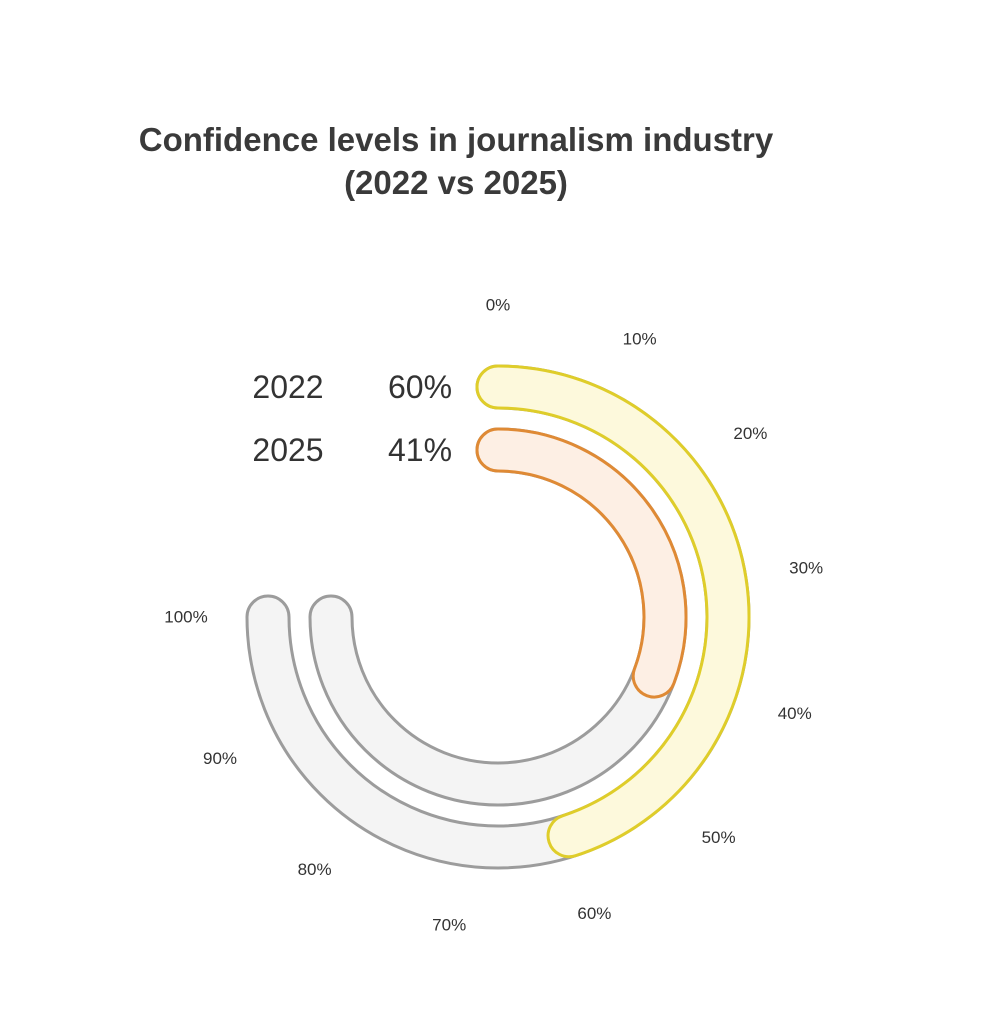  I want to click on series-name-2025: 2025, so click(287, 450).